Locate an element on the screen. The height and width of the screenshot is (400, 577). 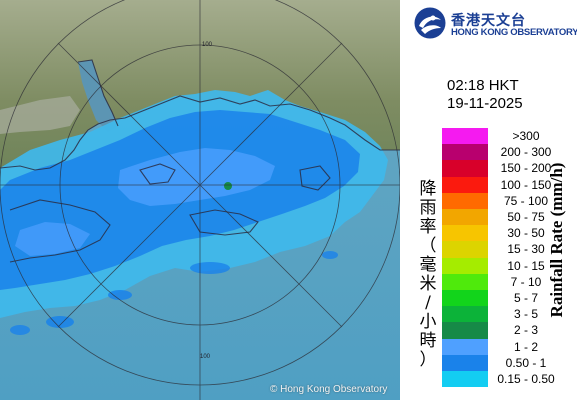
legend-label: 10 - 15 is located at coordinates (526, 265).